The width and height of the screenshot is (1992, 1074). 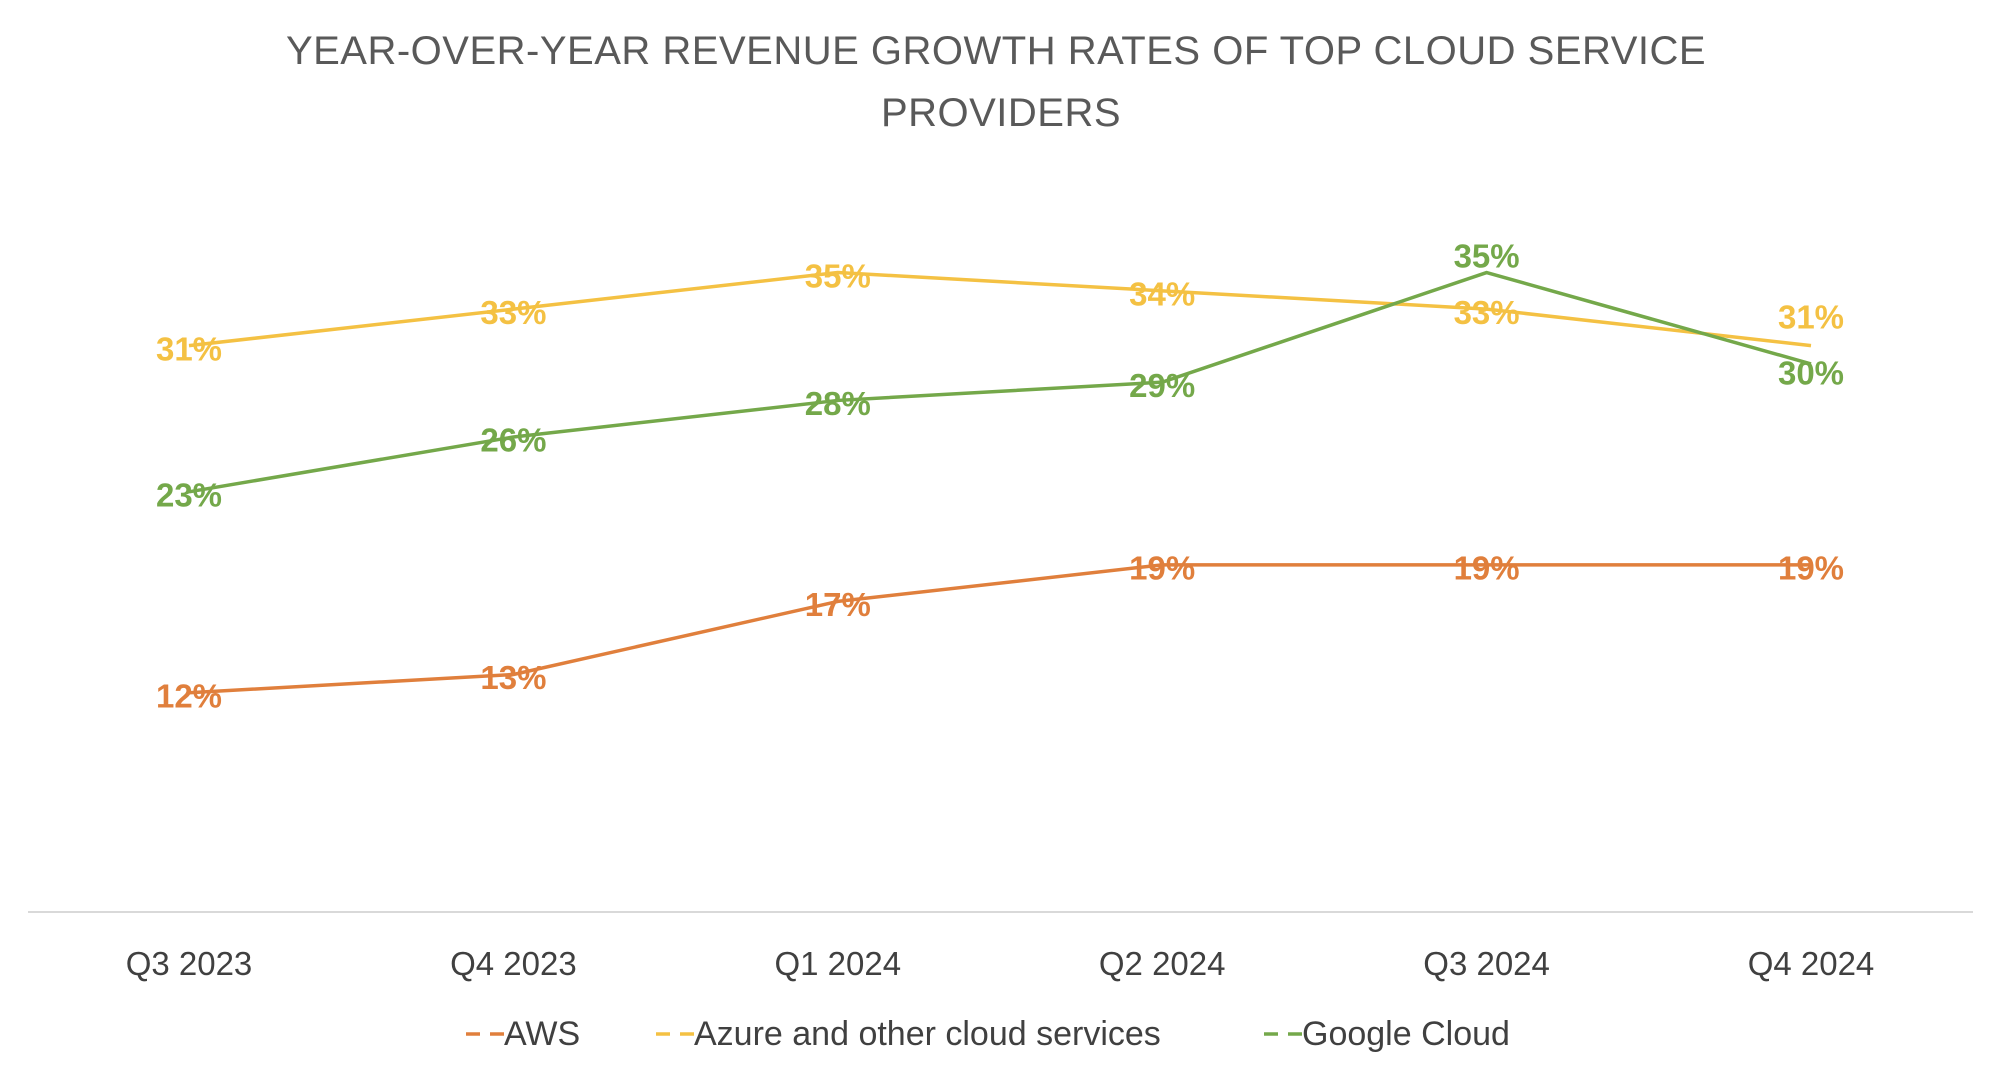 I want to click on data-label: 29%, so click(x=1162, y=385).